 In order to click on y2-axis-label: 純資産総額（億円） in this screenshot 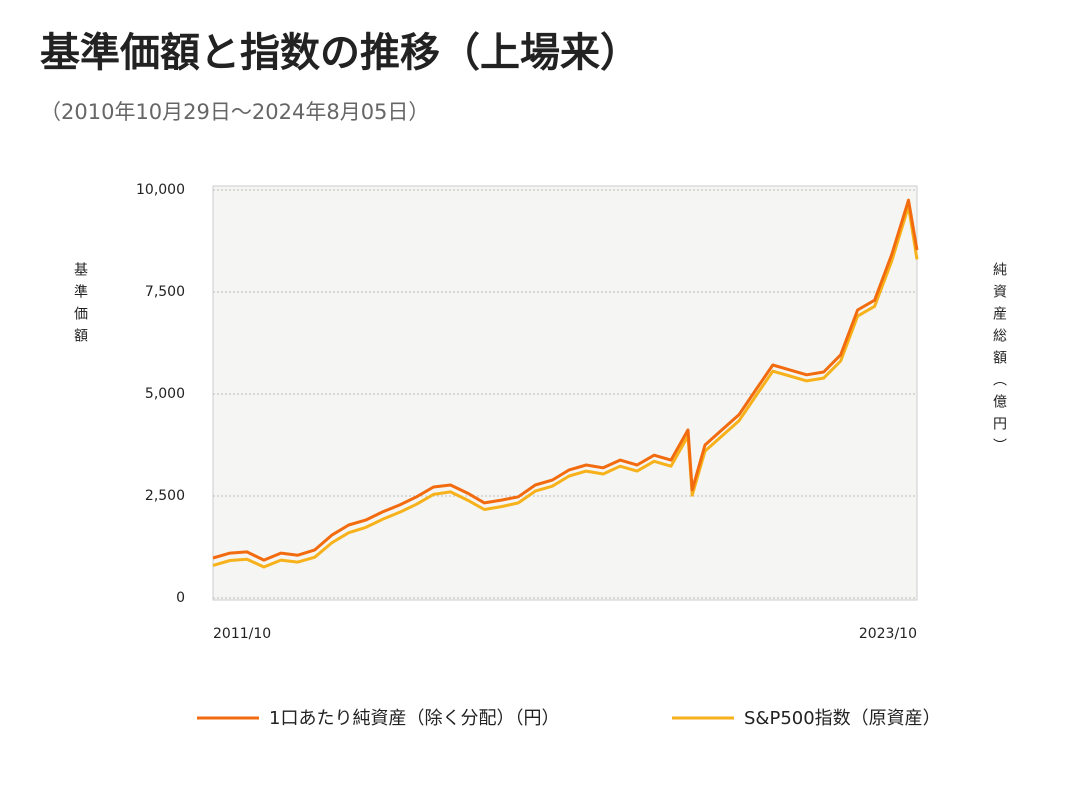, I will do `click(999, 361)`.